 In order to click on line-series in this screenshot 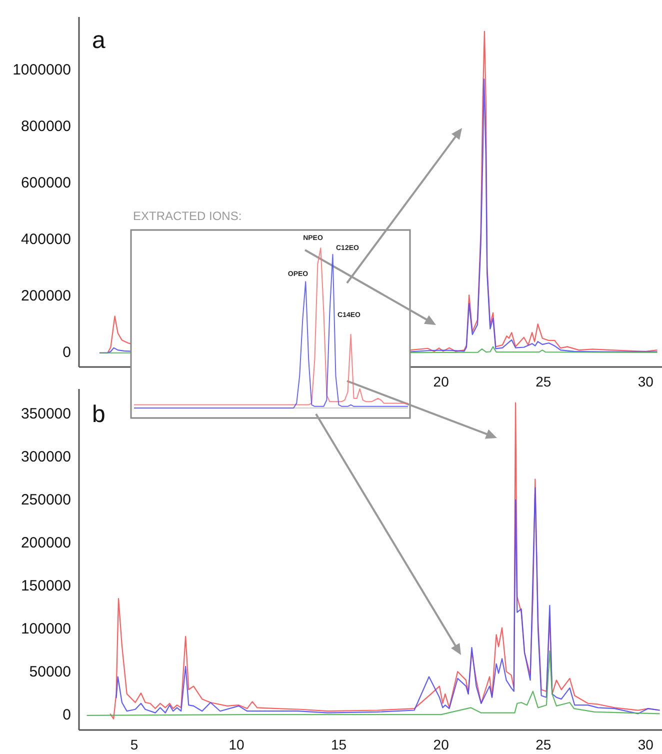, I will do `click(373, 683)`.